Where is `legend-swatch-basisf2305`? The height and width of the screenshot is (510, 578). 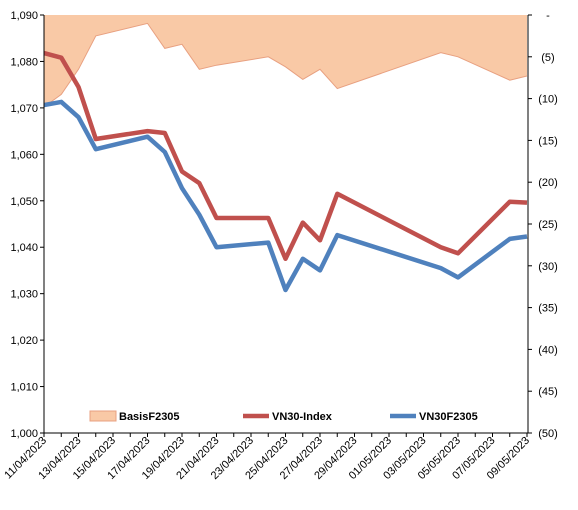
legend-swatch-basisf2305 is located at coordinates (103, 416).